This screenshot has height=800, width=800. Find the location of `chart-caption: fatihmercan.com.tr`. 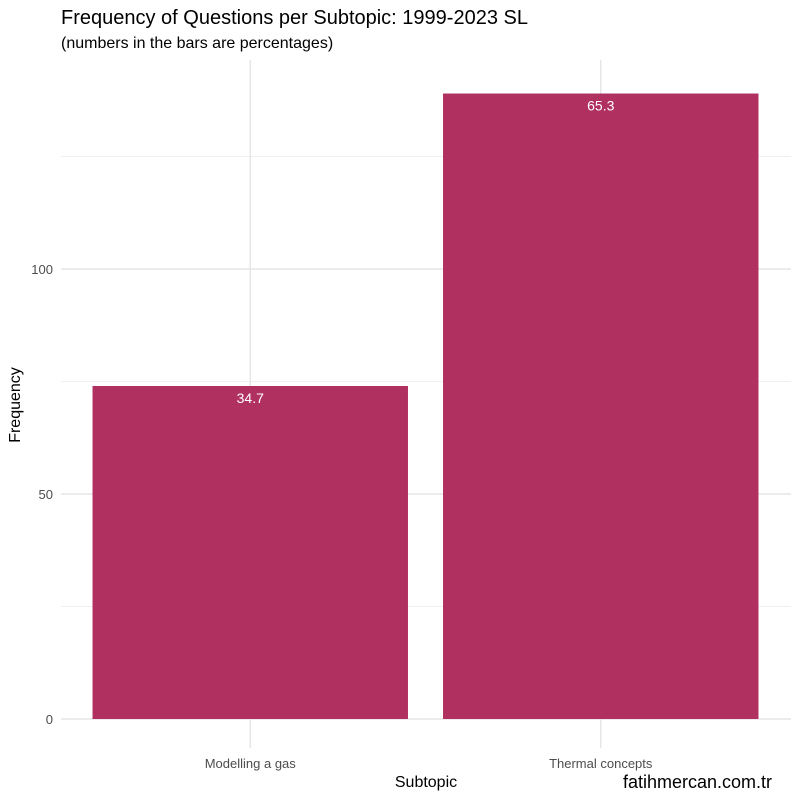

chart-caption: fatihmercan.com.tr is located at coordinates (697, 782).